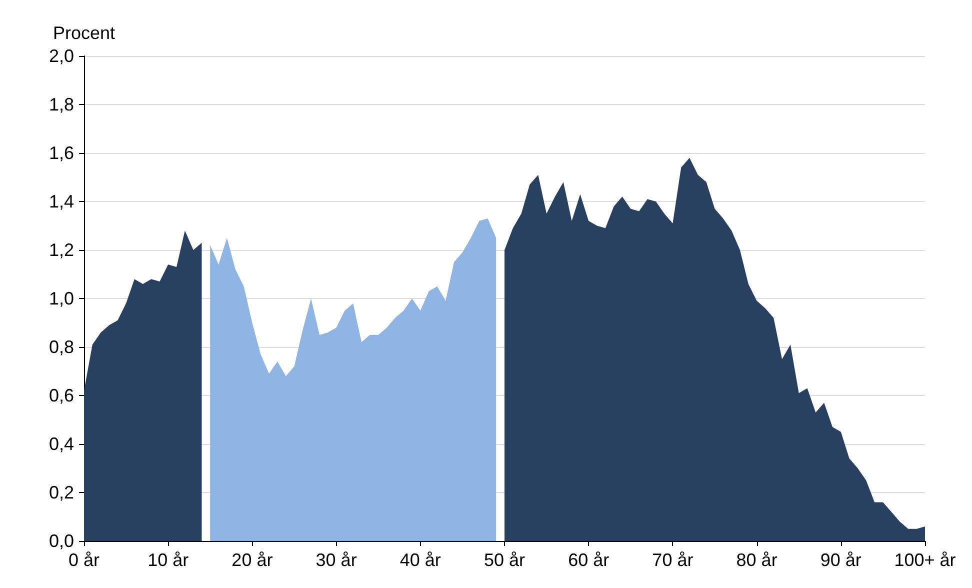 Image resolution: width=972 pixels, height=588 pixels. I want to click on y-tick-label: 1,8, so click(61, 104).